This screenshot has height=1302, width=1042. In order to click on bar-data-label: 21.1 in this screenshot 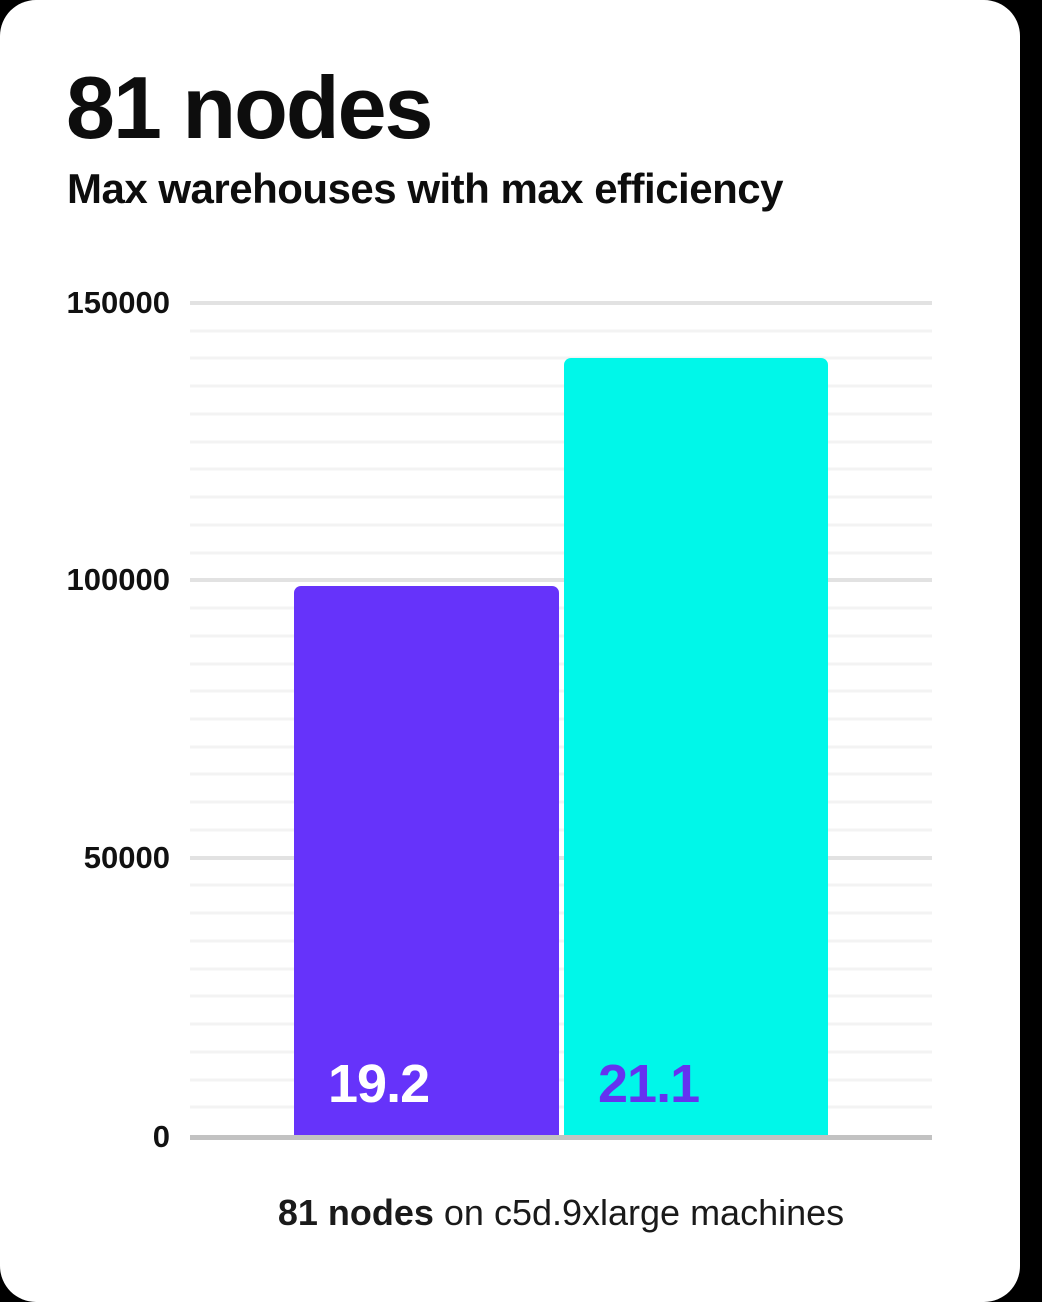, I will do `click(649, 1084)`.